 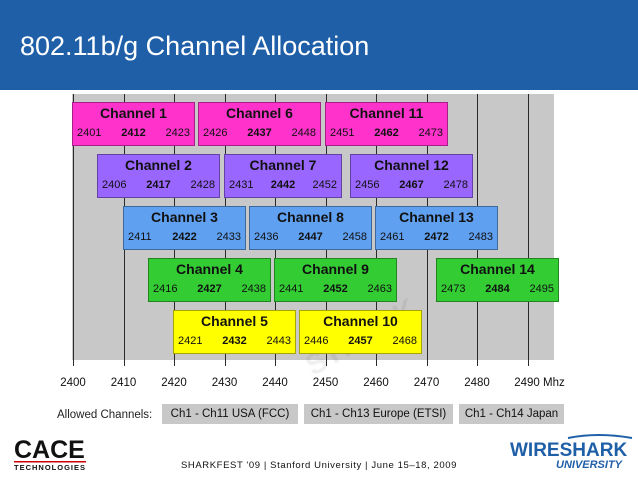 What do you see at coordinates (335, 280) in the screenshot?
I see `channel-9-block: Channel 9 2441 2452 2463` at bounding box center [335, 280].